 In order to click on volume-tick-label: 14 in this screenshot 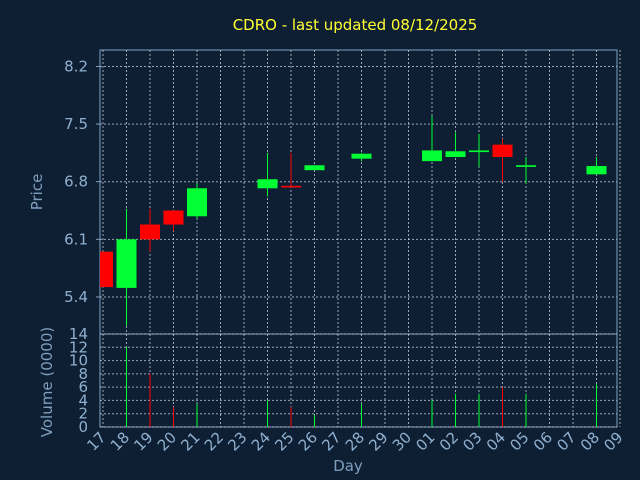, I will do `click(78, 334)`.